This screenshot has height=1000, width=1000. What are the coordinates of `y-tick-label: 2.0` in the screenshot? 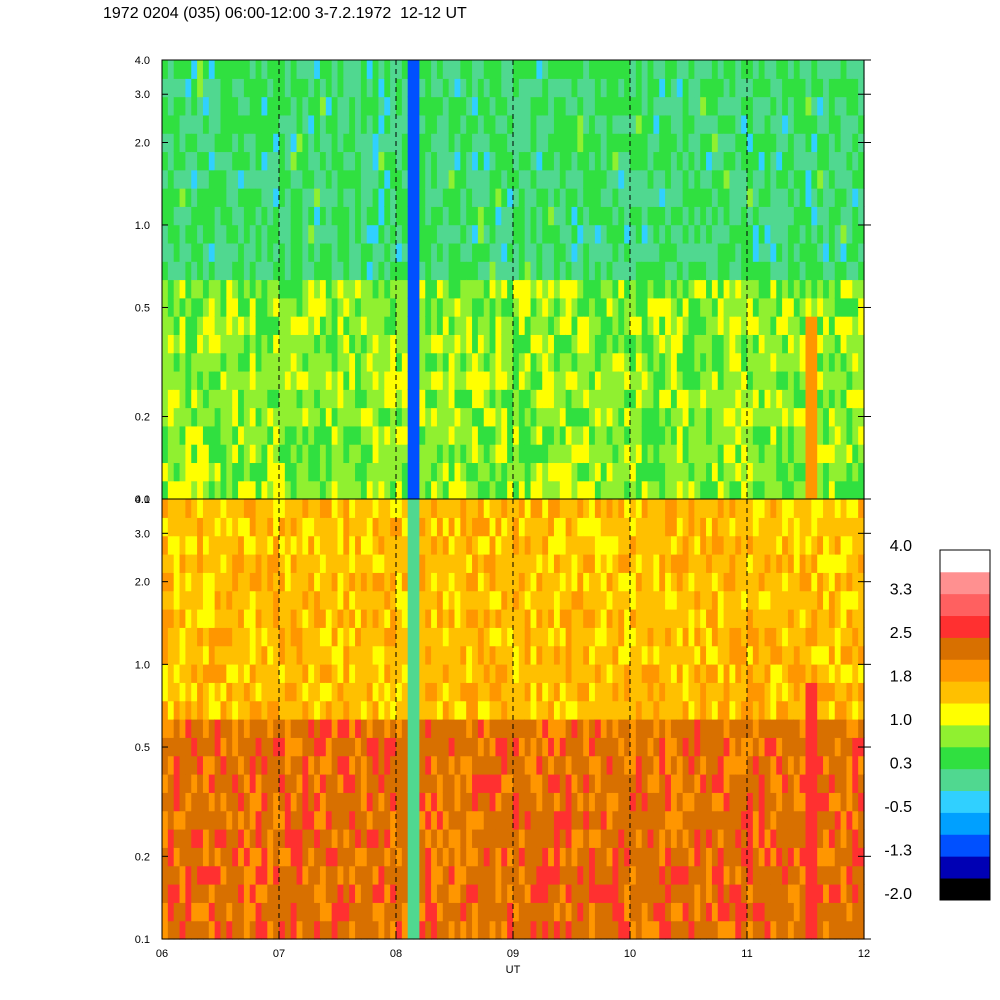 It's located at (142, 143).